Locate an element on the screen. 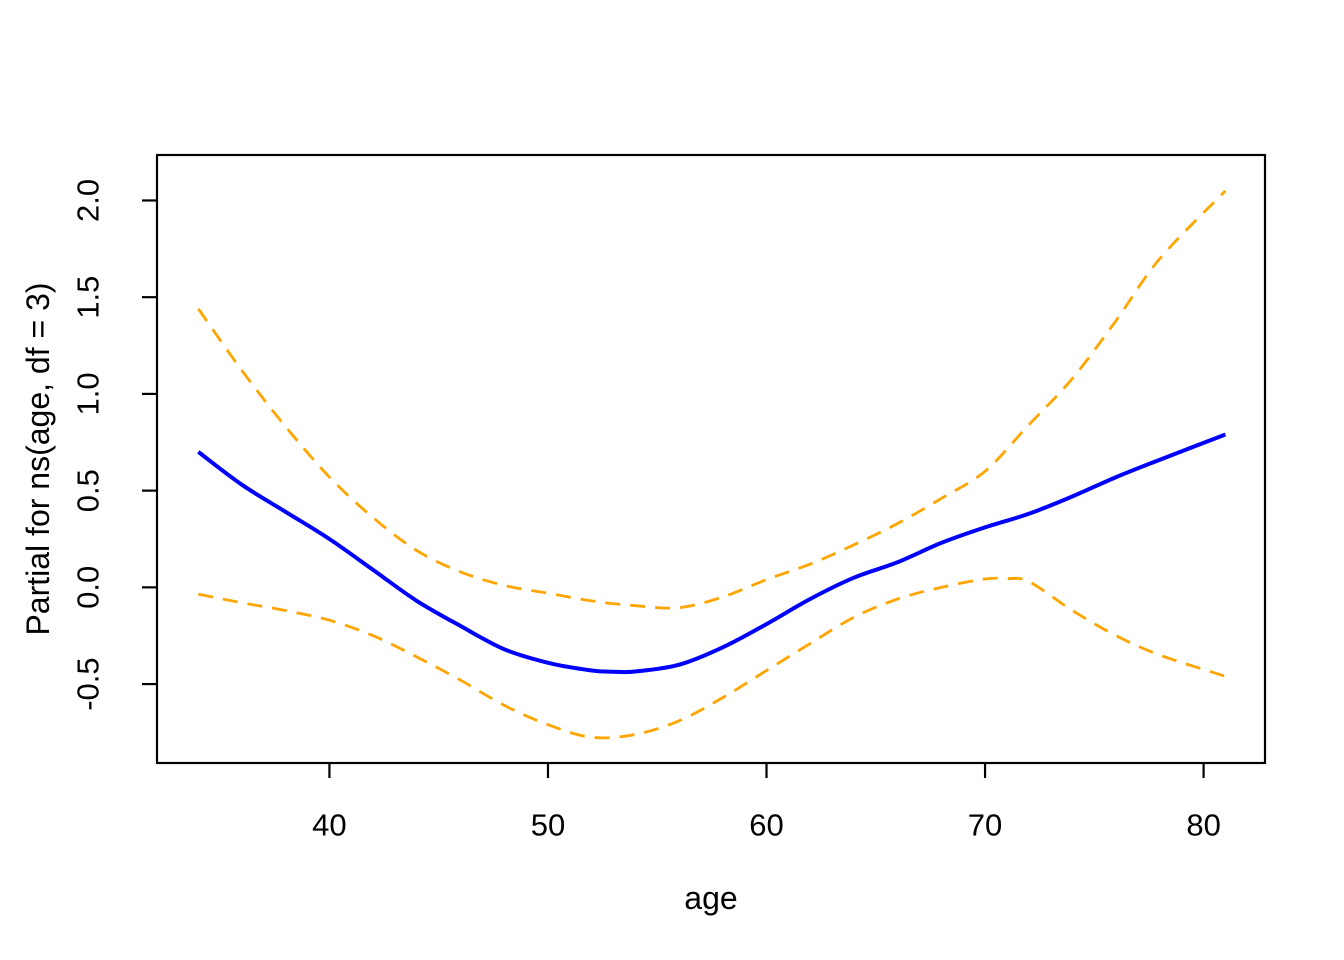 This screenshot has height=960, width=1344. y-axis-title: Partial for ns(age, df = 3) is located at coordinates (38, 458).